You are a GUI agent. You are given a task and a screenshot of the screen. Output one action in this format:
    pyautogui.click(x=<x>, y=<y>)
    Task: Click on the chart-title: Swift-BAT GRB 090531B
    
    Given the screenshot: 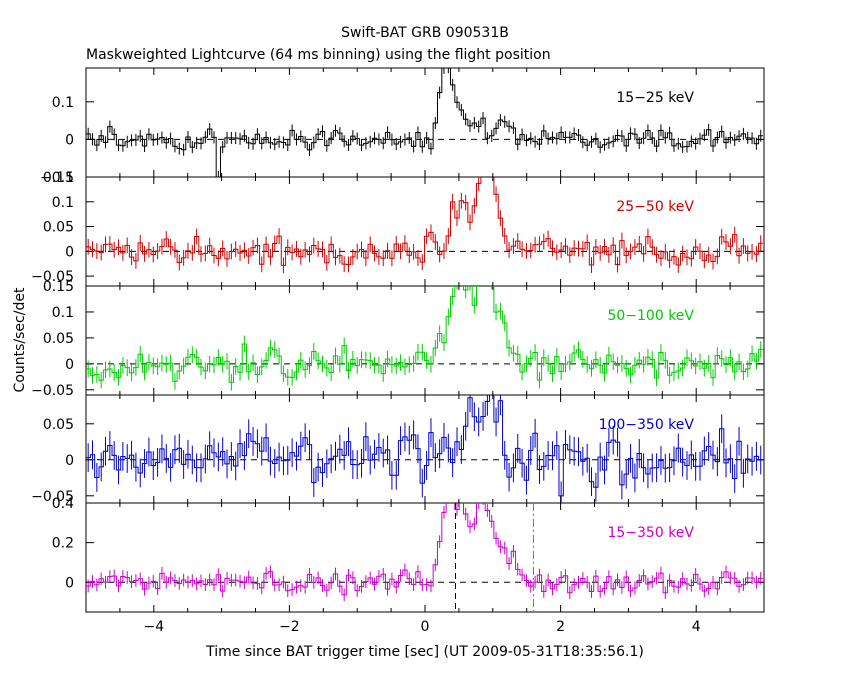 What is the action you would take?
    pyautogui.click(x=425, y=33)
    